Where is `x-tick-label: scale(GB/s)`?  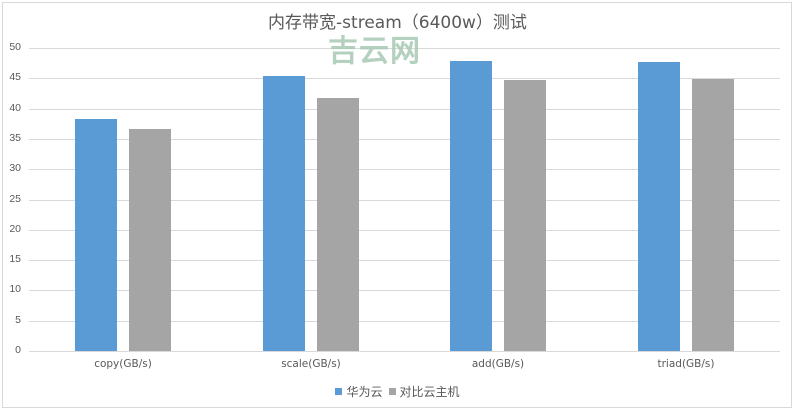 x-tick-label: scale(GB/s) is located at coordinates (311, 364).